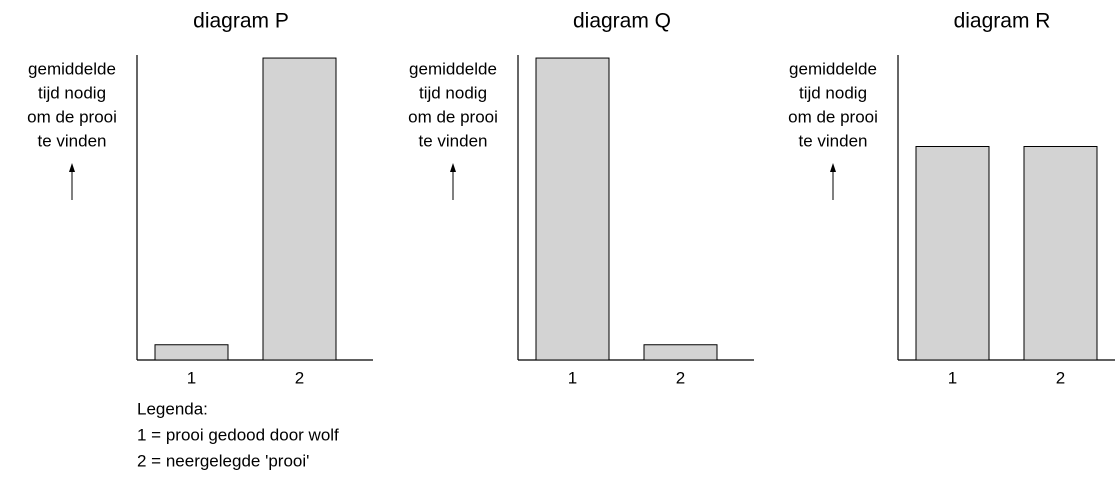 This screenshot has height=480, width=1116. I want to click on legend-item: 2 = neergelegde 'prooi', so click(223, 460).